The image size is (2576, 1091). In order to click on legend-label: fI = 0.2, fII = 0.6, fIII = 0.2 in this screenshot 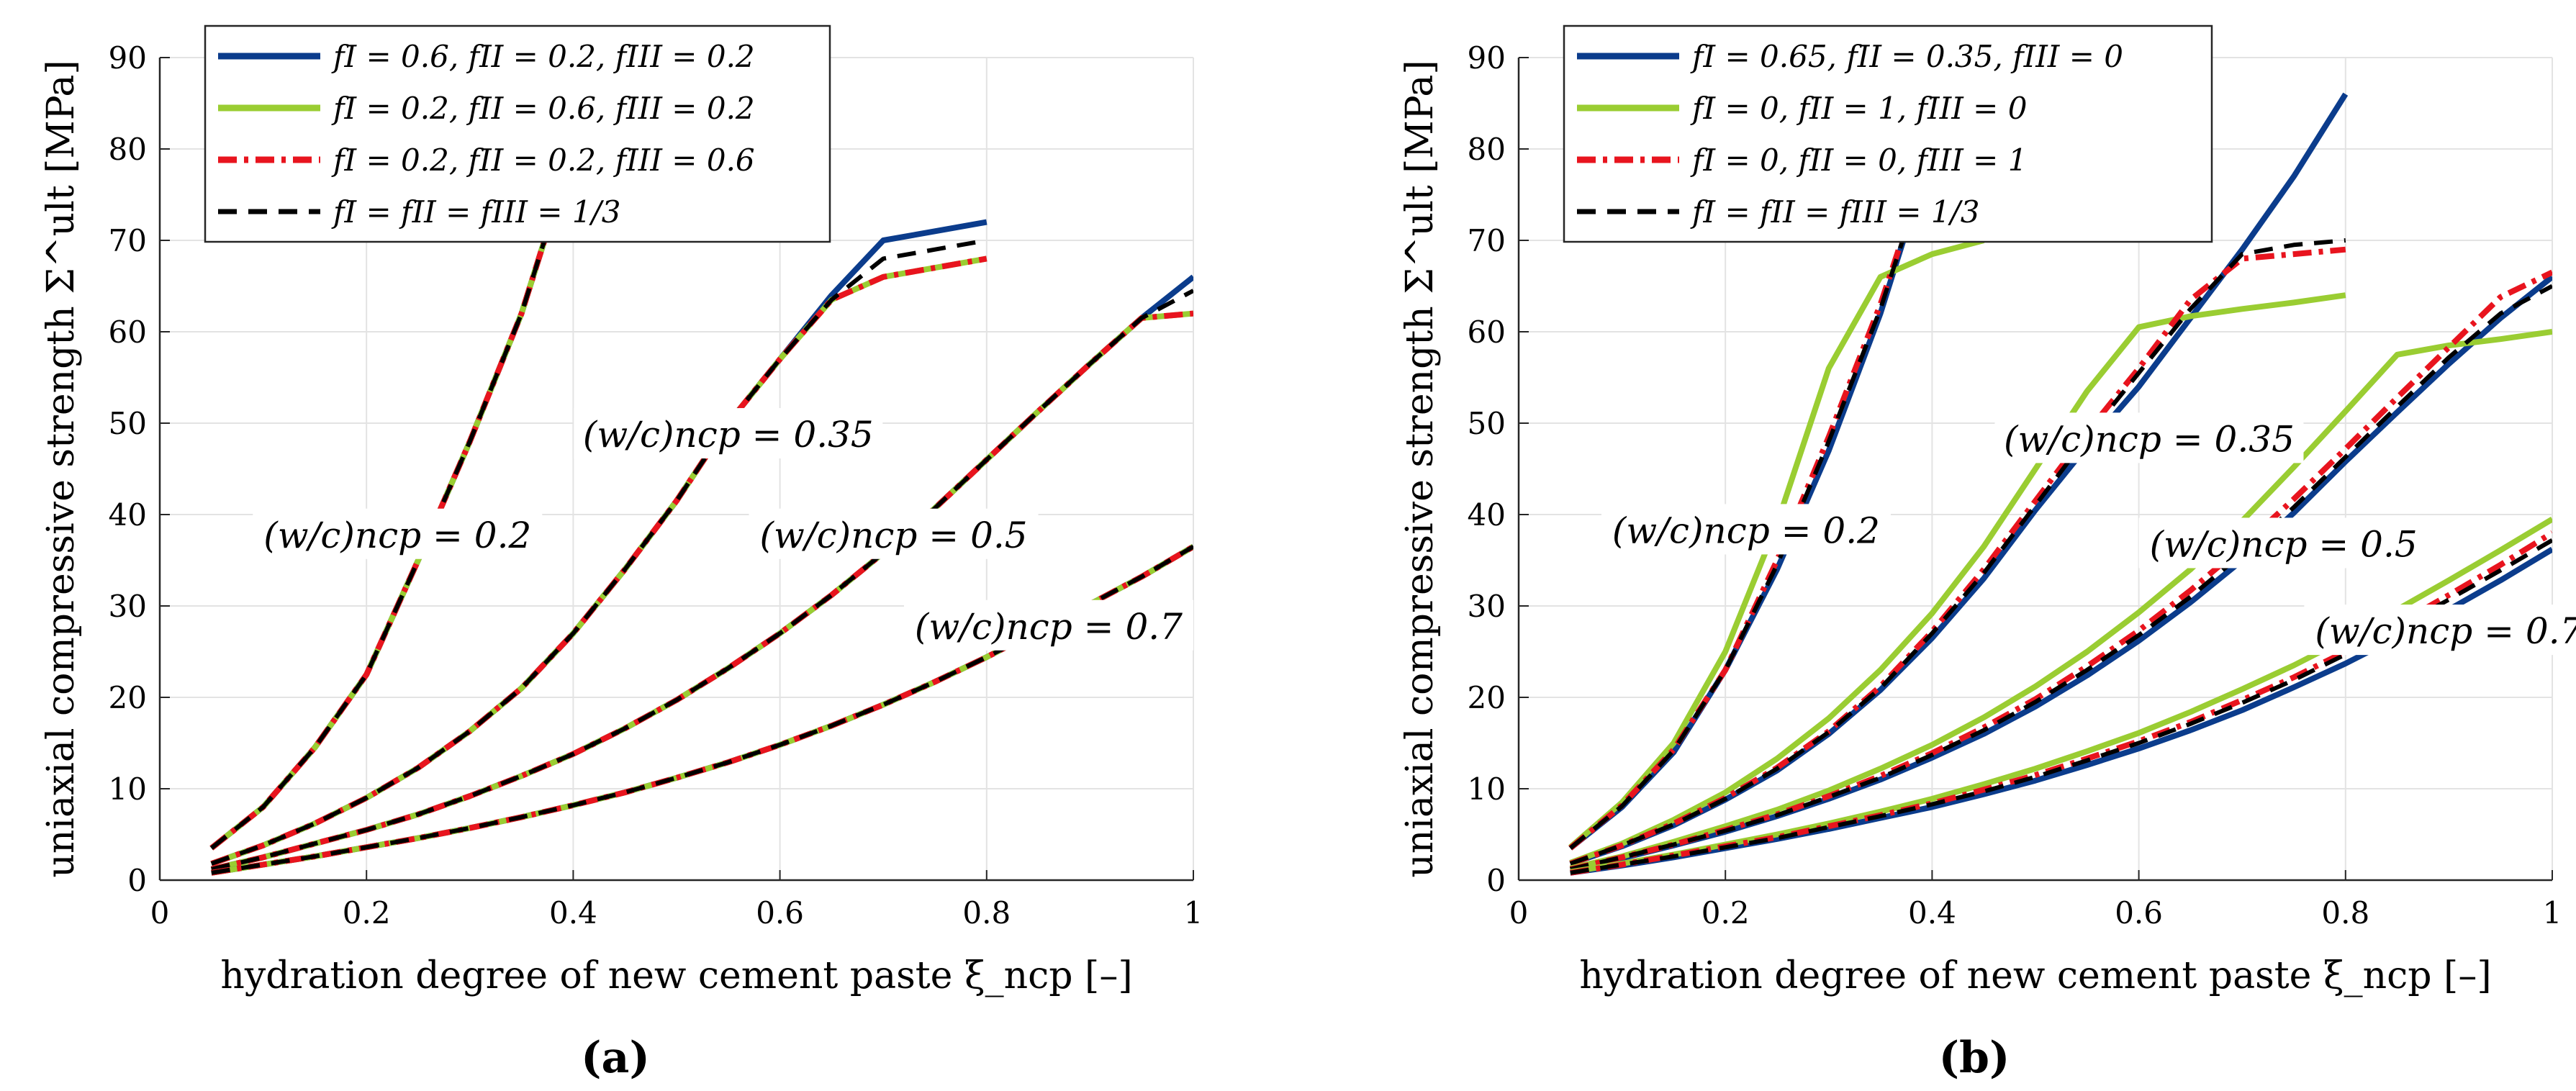, I will do `click(543, 108)`.